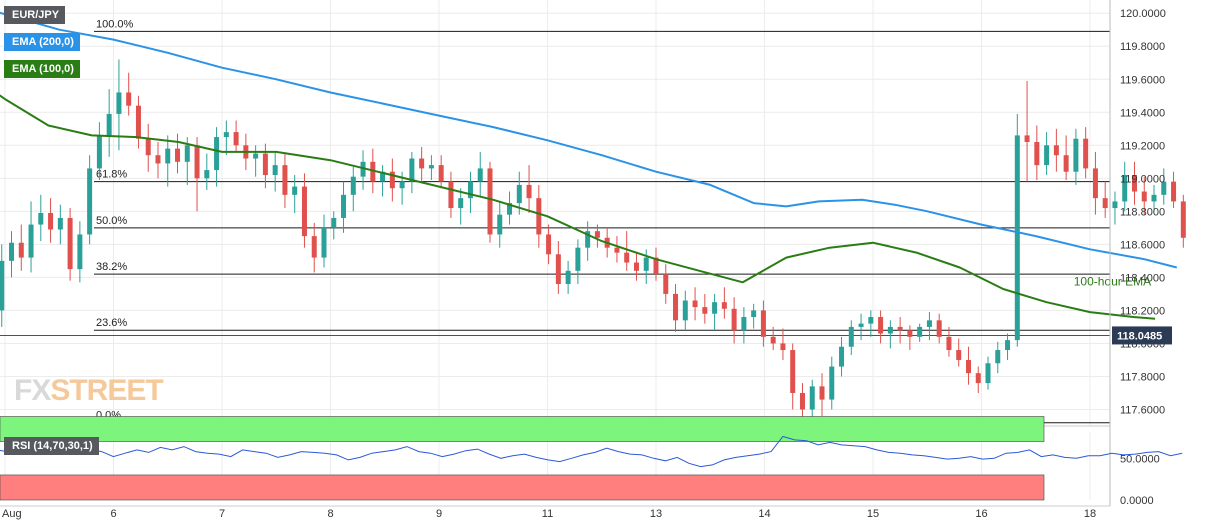 This screenshot has height=531, width=1207. What do you see at coordinates (42, 69) in the screenshot?
I see `legend-ema100: EMA (100,0)` at bounding box center [42, 69].